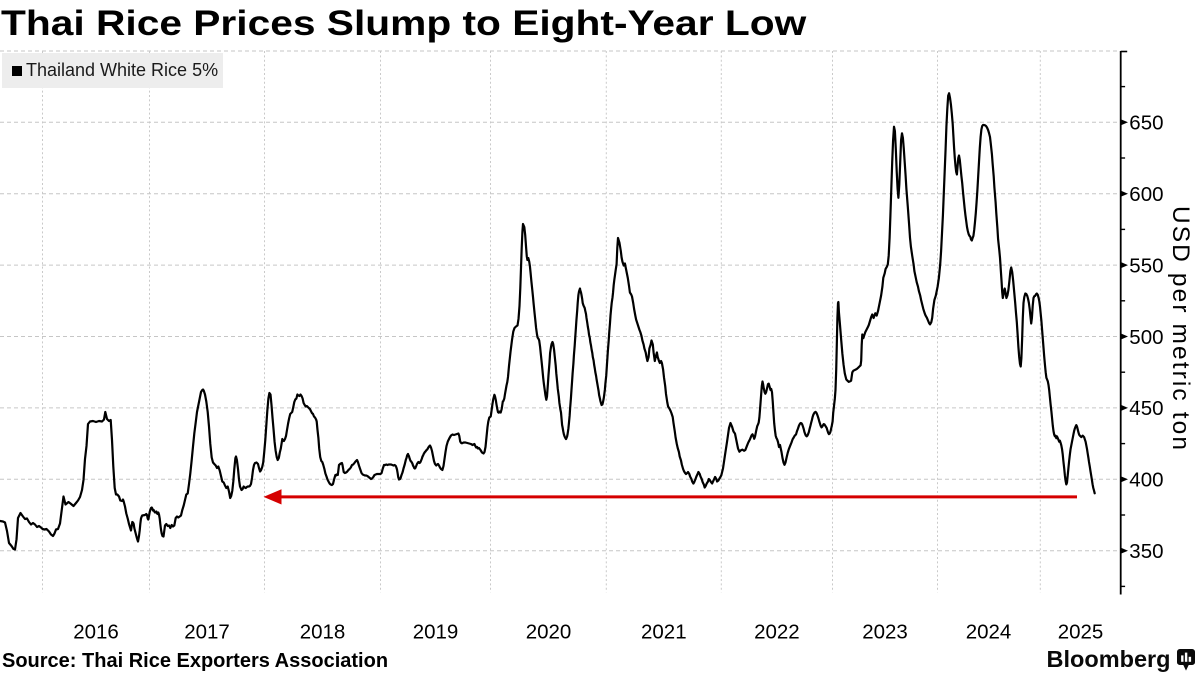 The image size is (1200, 675). Describe the element at coordinates (1146, 194) in the screenshot. I see `svg-text: 600` at that location.